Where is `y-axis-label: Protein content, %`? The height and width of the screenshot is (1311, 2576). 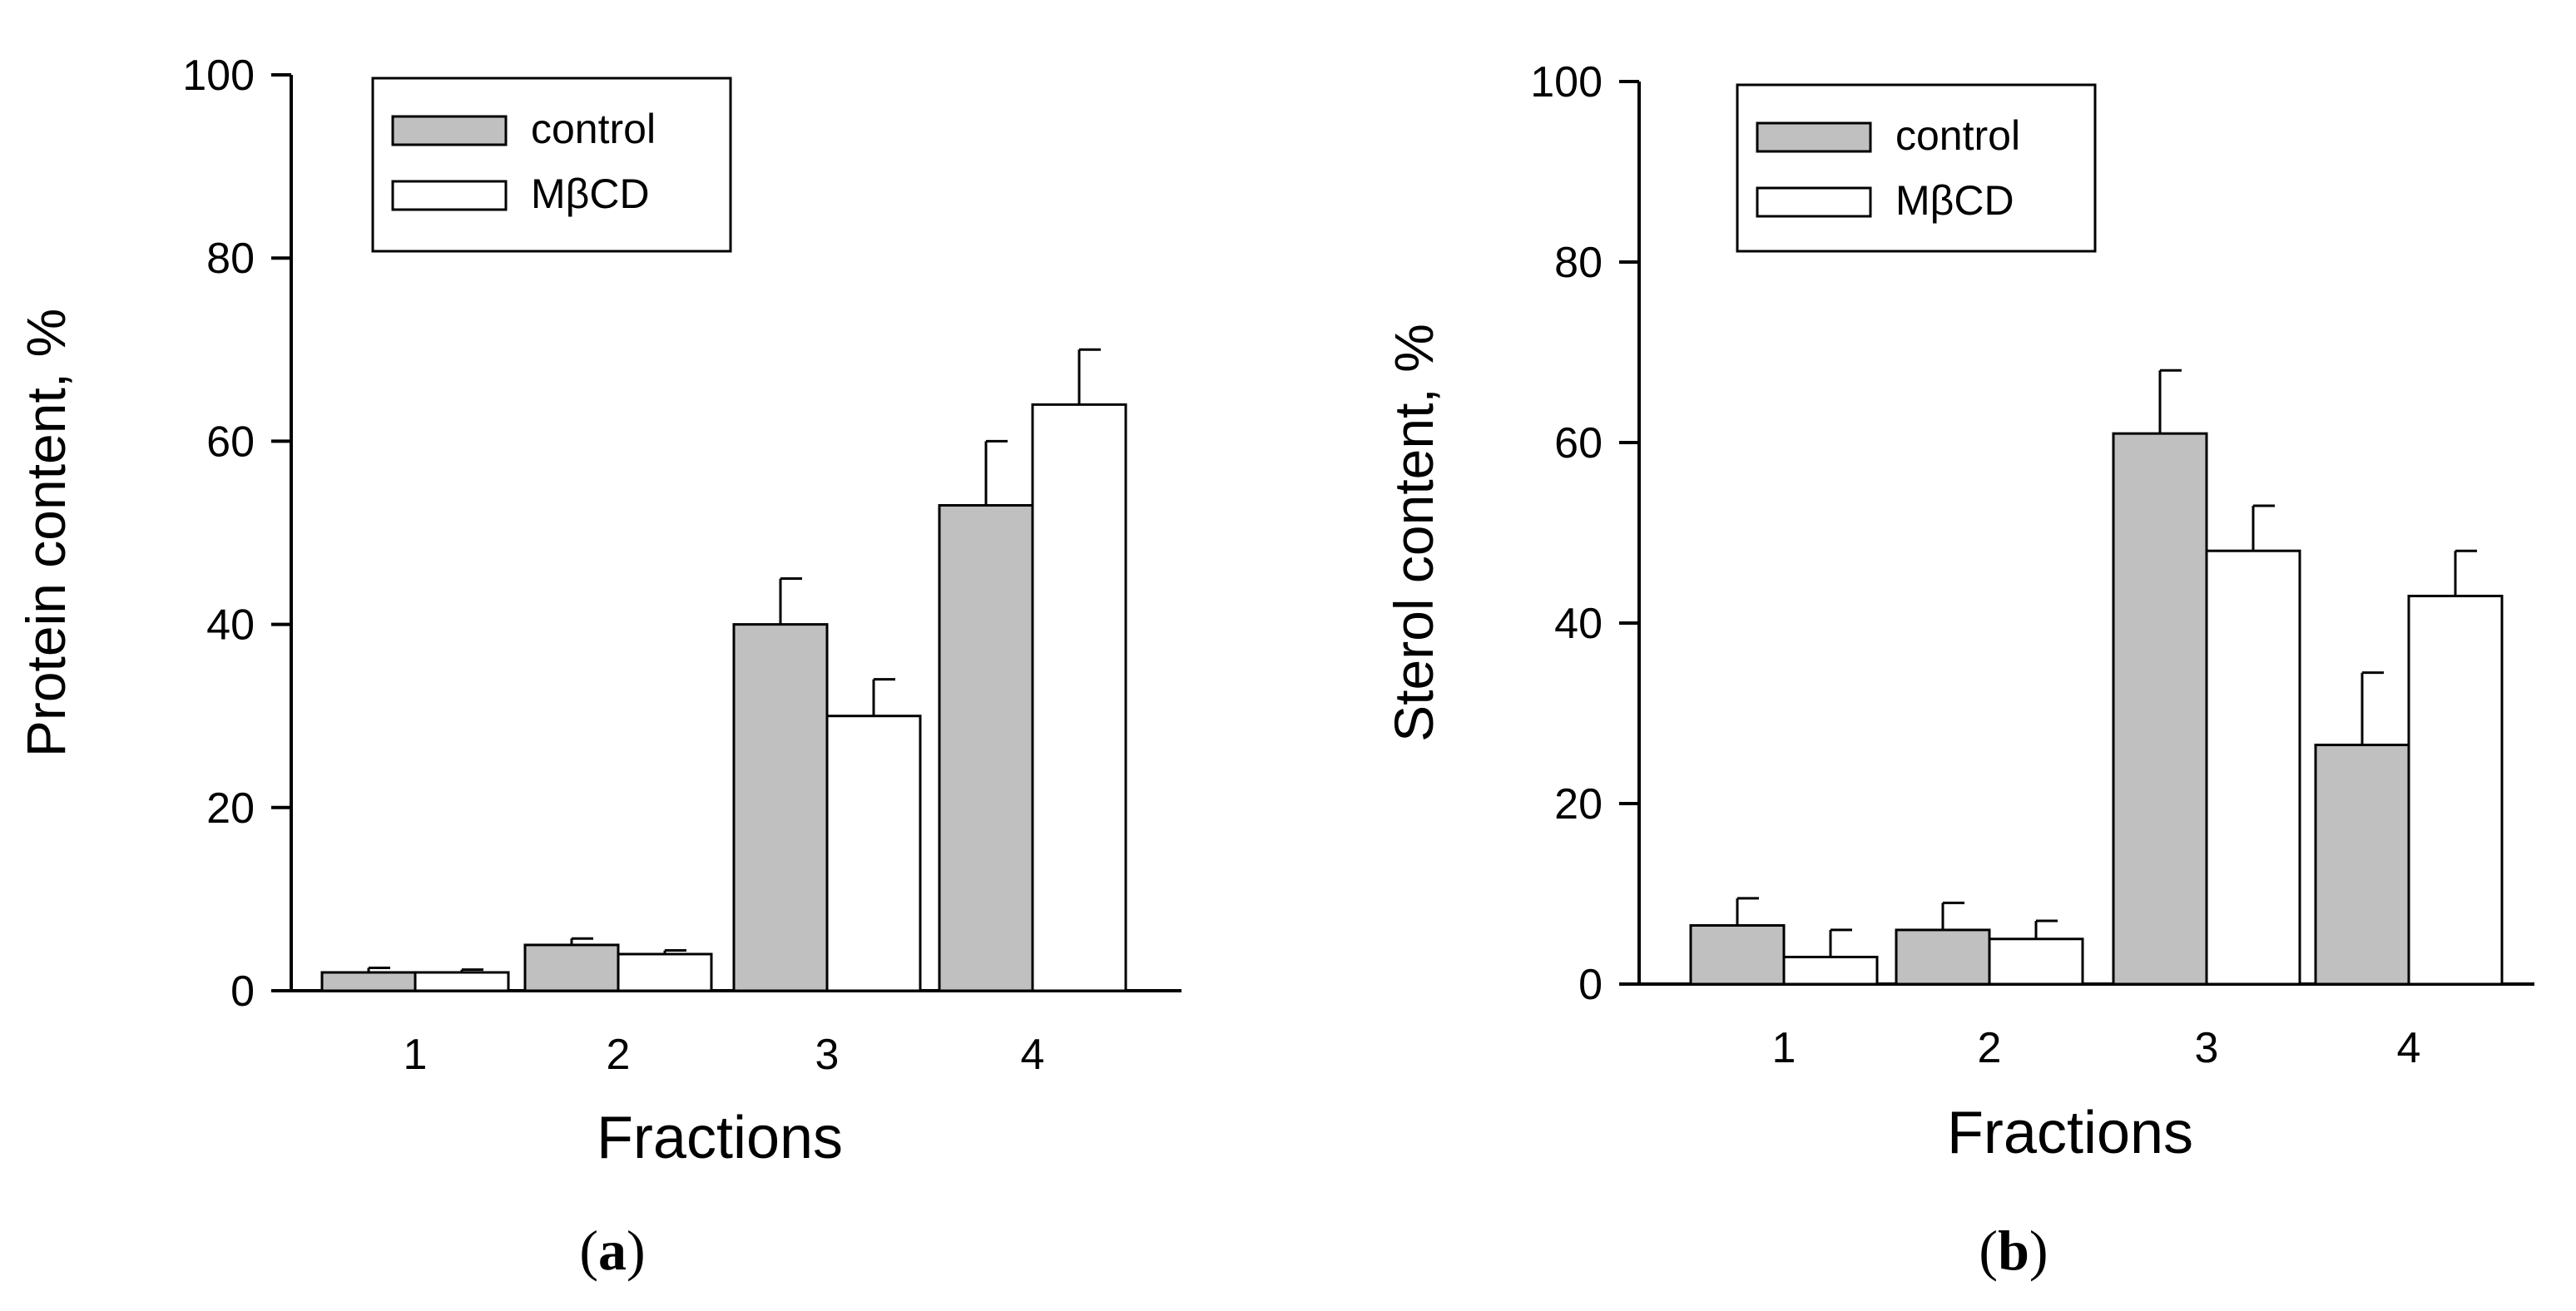
y-axis-label: Protein content, % is located at coordinates (46, 533).